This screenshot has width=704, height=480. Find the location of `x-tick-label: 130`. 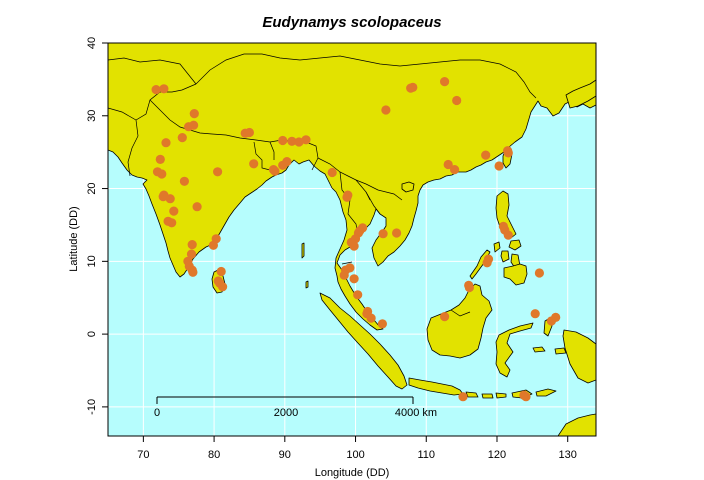

x-tick-label: 130 is located at coordinates (568, 455).